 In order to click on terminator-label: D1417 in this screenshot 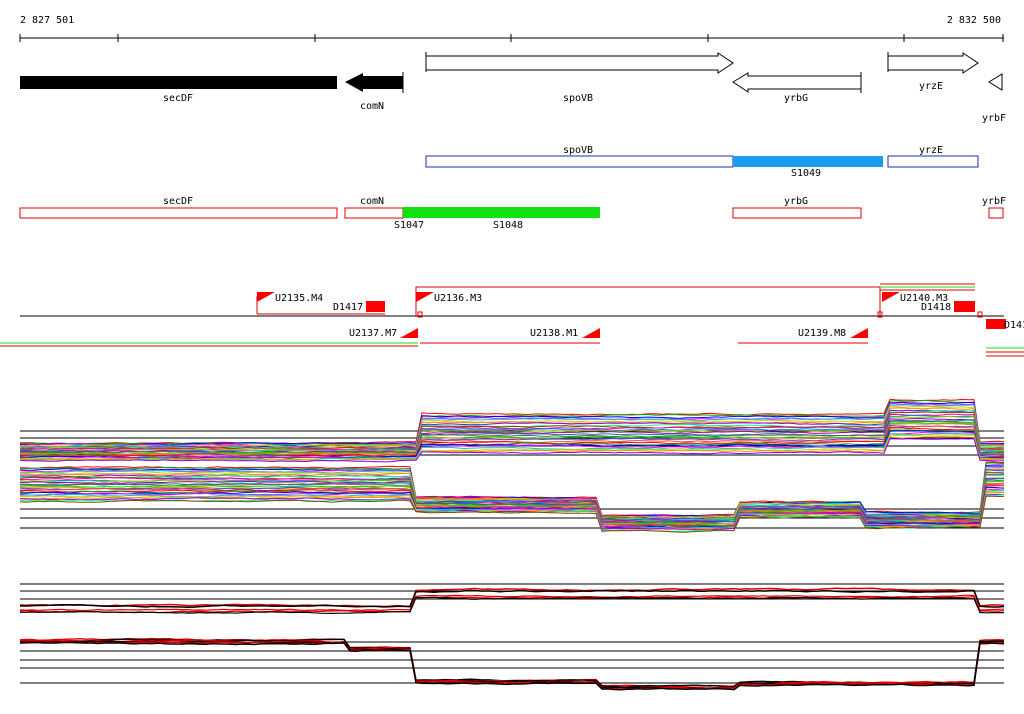, I will do `click(348, 307)`.